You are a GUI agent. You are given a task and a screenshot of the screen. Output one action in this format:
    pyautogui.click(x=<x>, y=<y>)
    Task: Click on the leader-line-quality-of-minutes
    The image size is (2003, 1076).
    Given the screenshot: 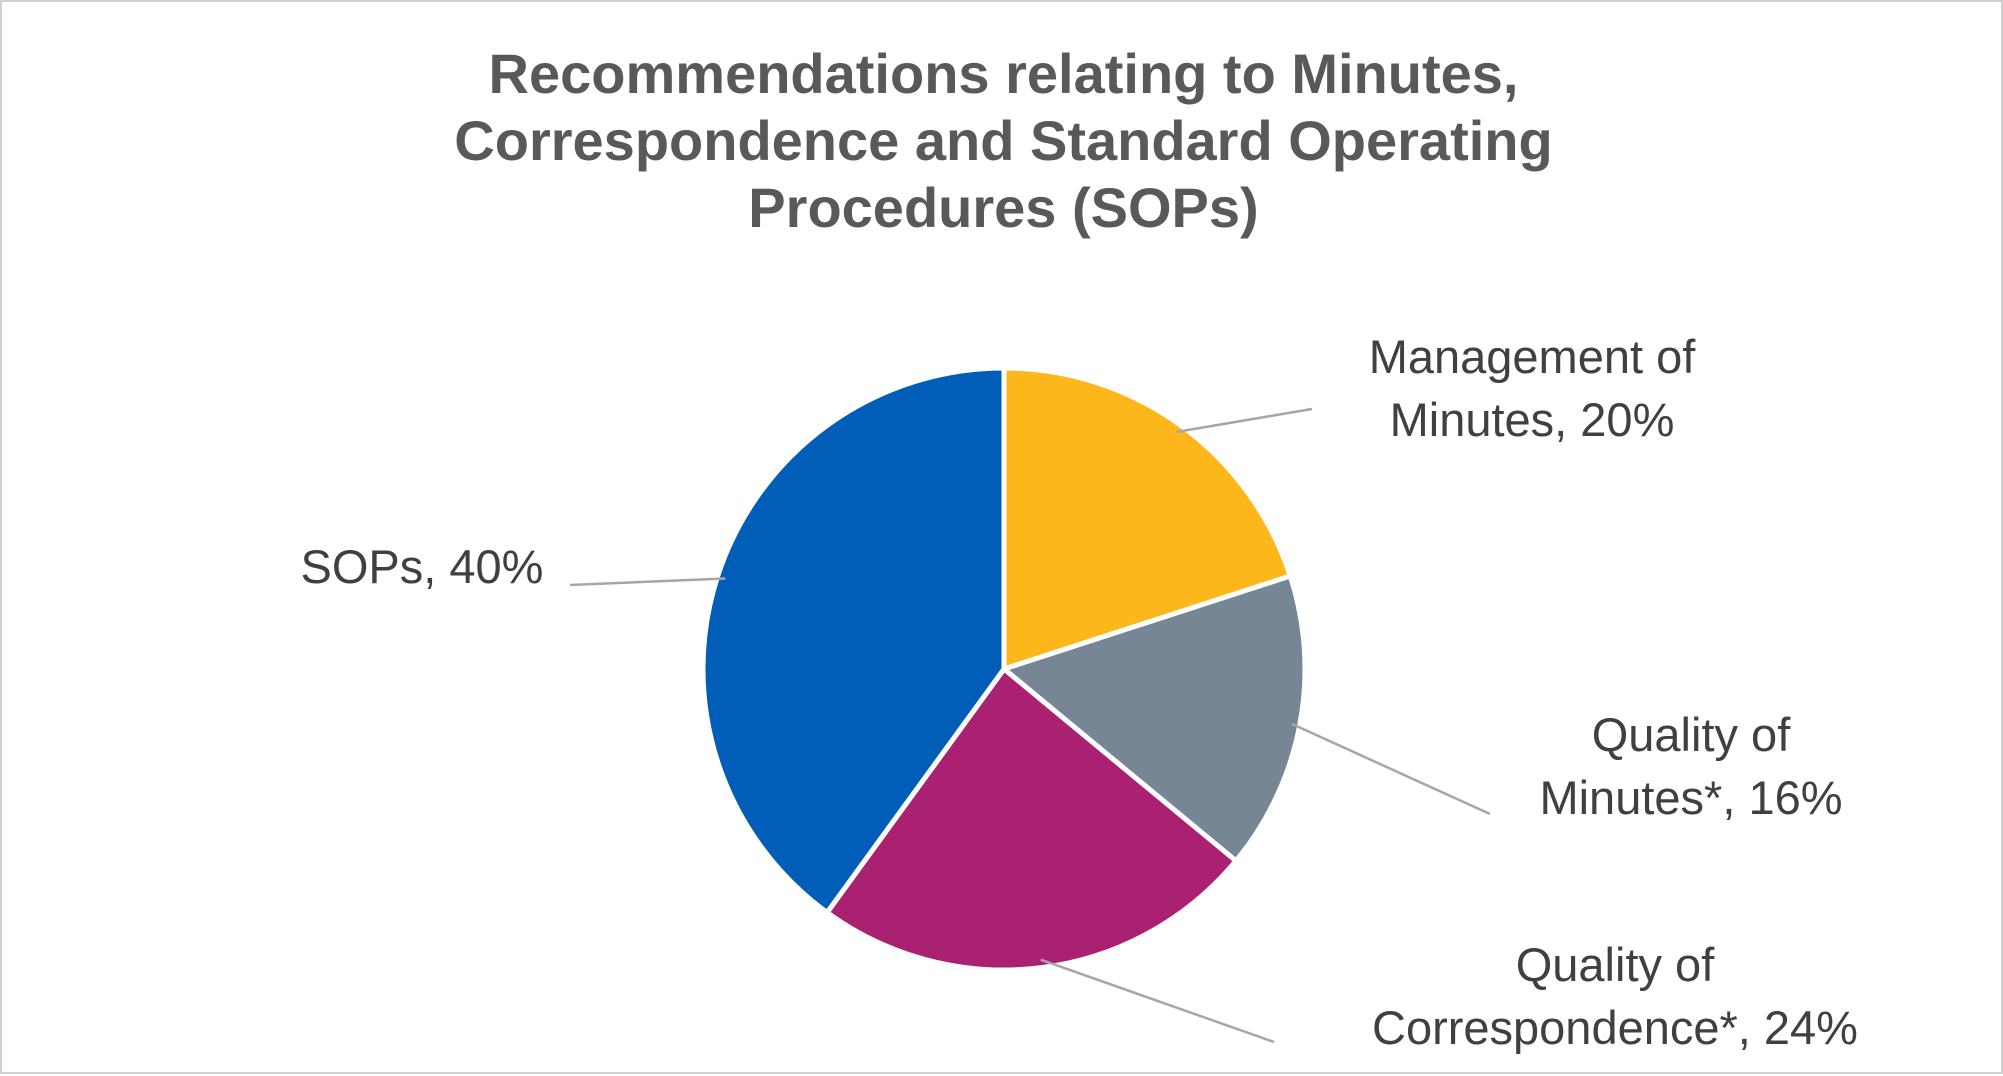 What is the action you would take?
    pyautogui.click(x=1391, y=769)
    